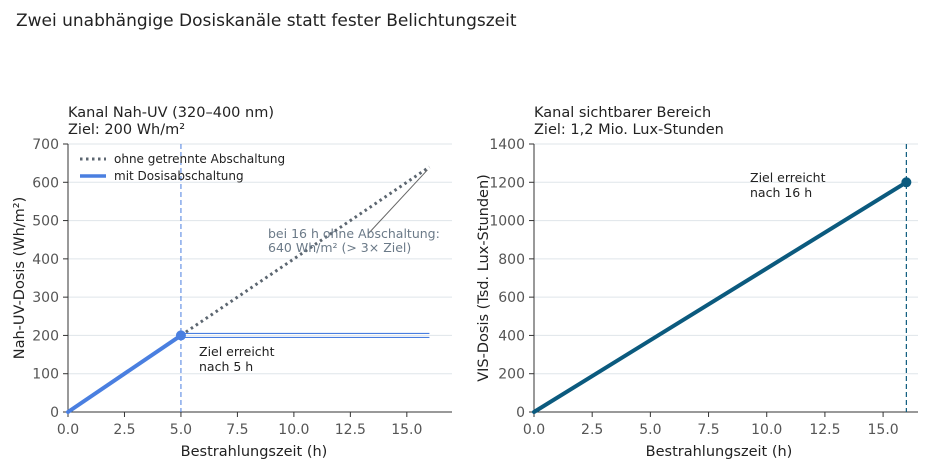  I want to click on uv-y-tick-label: 0, so click(54, 413).